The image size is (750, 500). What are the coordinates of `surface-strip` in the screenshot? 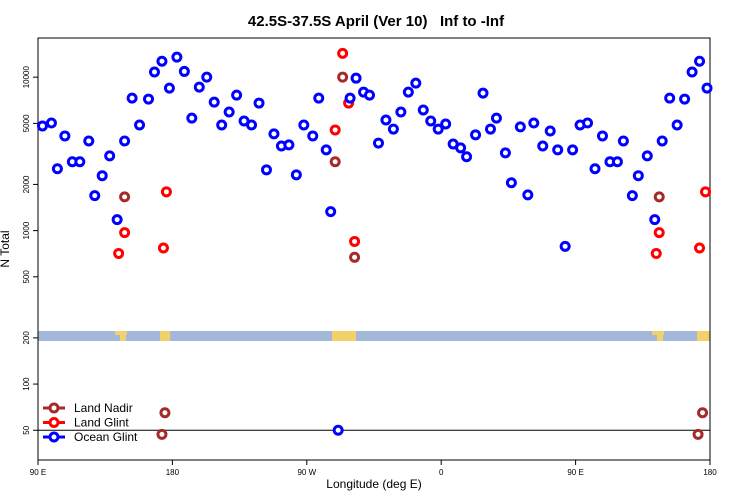 It's located at (374, 336).